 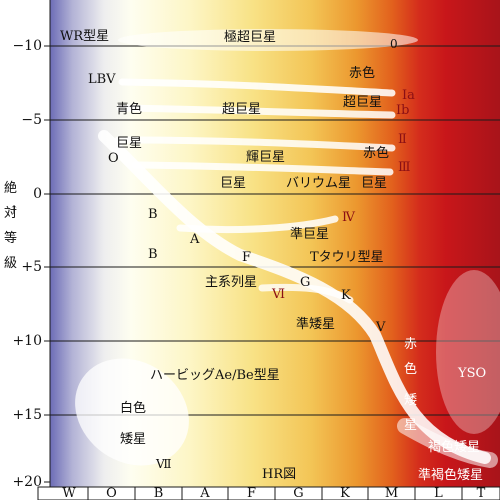 What do you see at coordinates (266, 157) in the screenshot?
I see `label-bright-giant: 輝巨星` at bounding box center [266, 157].